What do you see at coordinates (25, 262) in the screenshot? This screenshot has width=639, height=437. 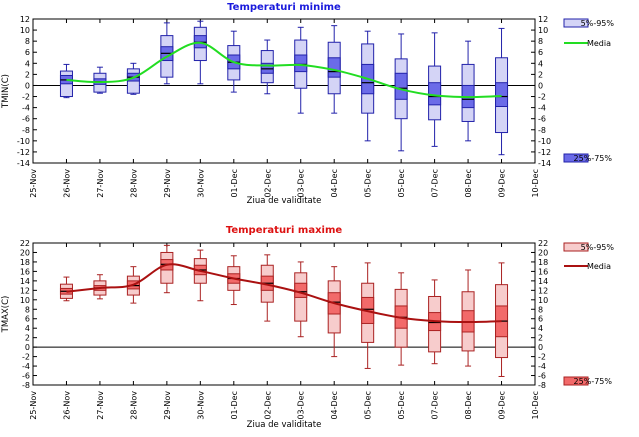 I see `y-tick-label-left: 18` at bounding box center [25, 262].